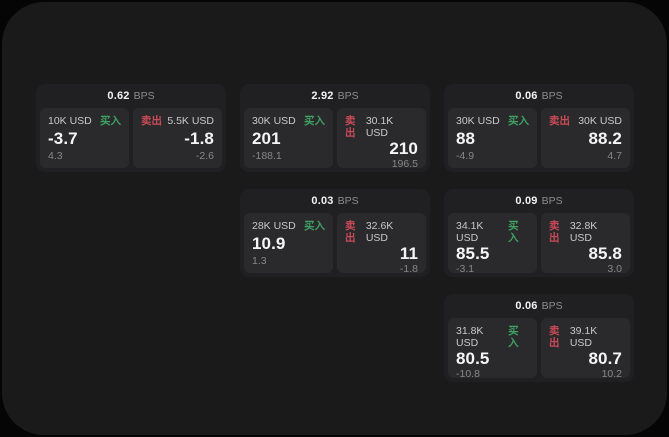  What do you see at coordinates (492, 244) in the screenshot?
I see `buy-tile: 34.1K USD 买入 85.5 -3.1` at bounding box center [492, 244].